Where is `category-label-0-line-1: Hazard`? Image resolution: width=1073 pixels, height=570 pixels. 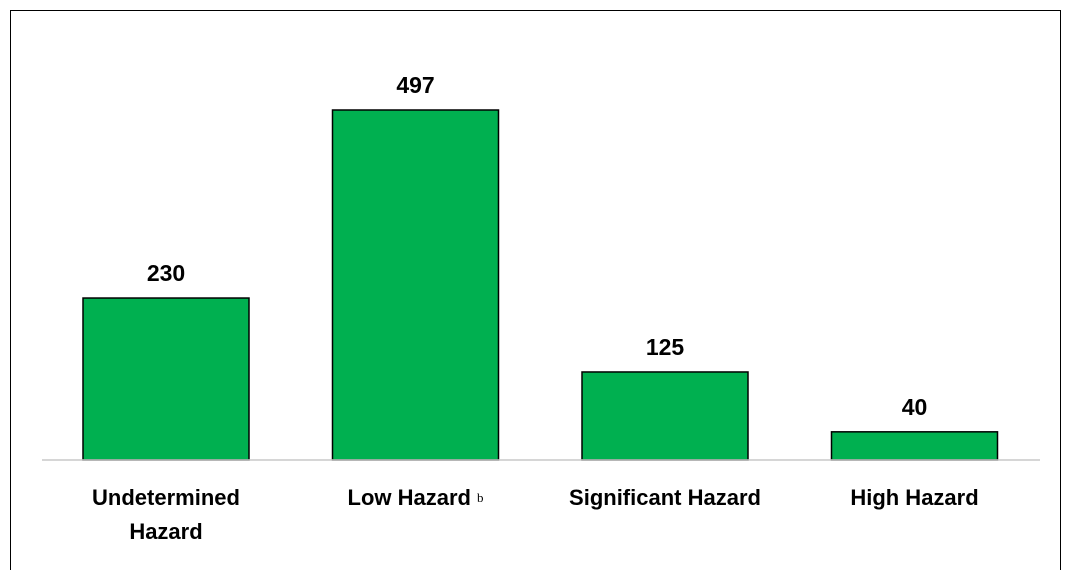 category-label-0-line-1: Hazard is located at coordinates (165, 531).